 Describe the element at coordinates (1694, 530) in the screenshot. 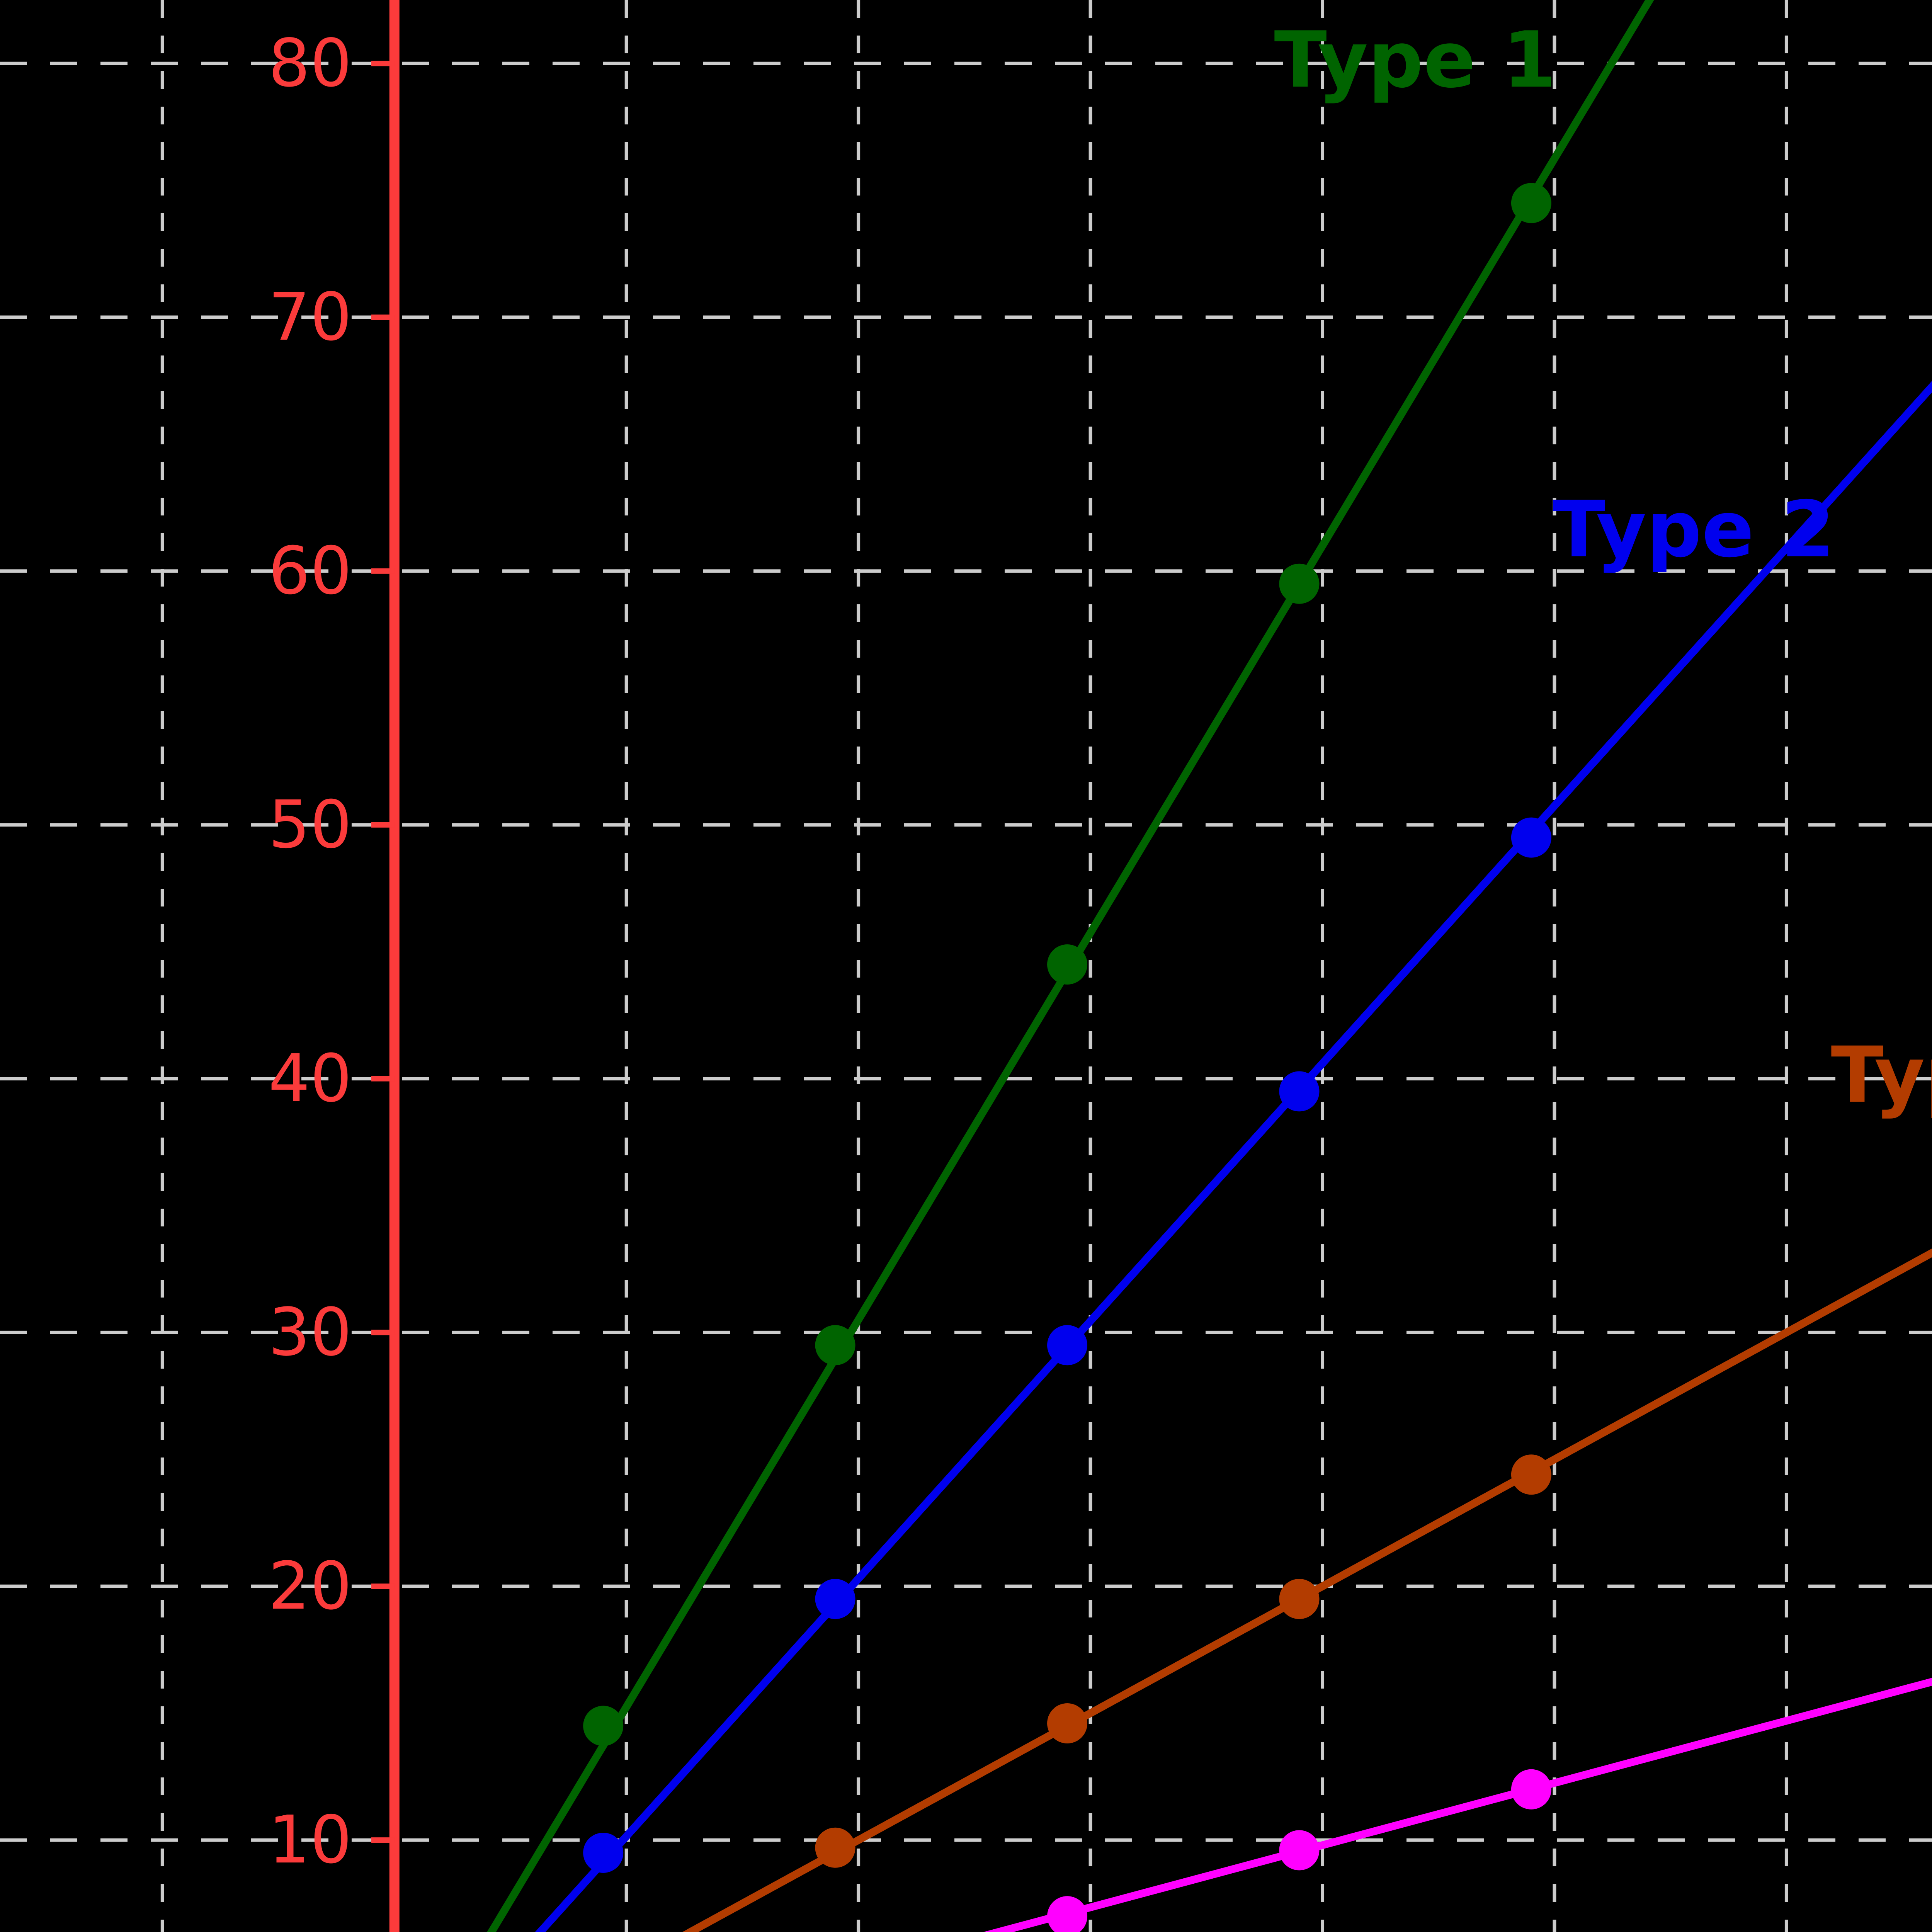

I see `series-label-2: Type 2` at that location.